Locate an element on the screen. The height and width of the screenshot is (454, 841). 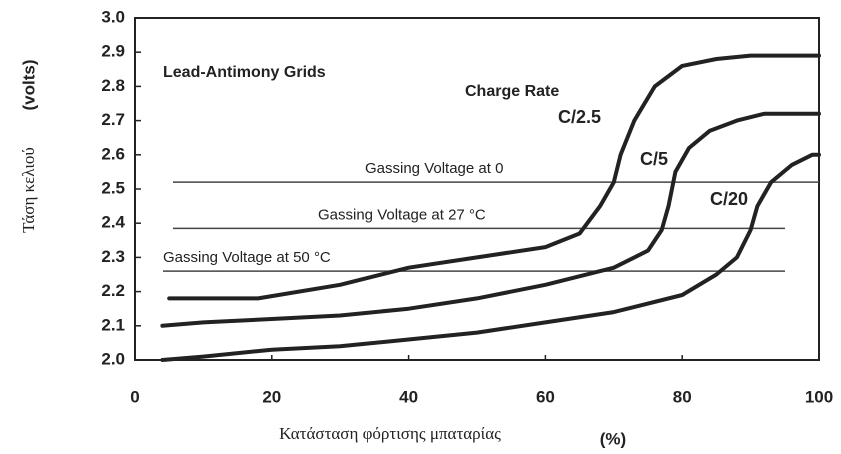
y-tick-label: 2.8 is located at coordinates (113, 85).